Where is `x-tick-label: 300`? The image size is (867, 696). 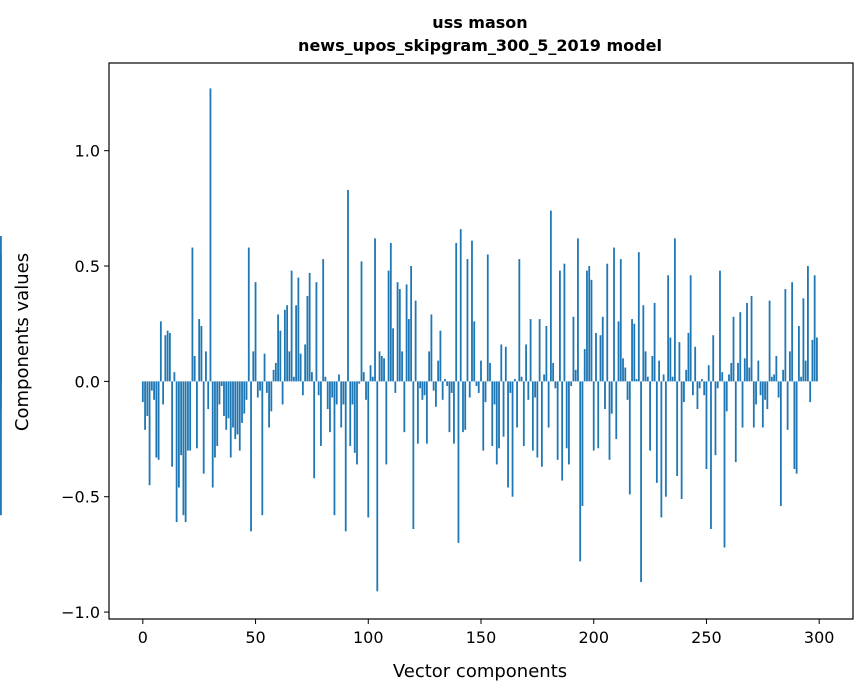 x-tick-label: 300 is located at coordinates (819, 637).